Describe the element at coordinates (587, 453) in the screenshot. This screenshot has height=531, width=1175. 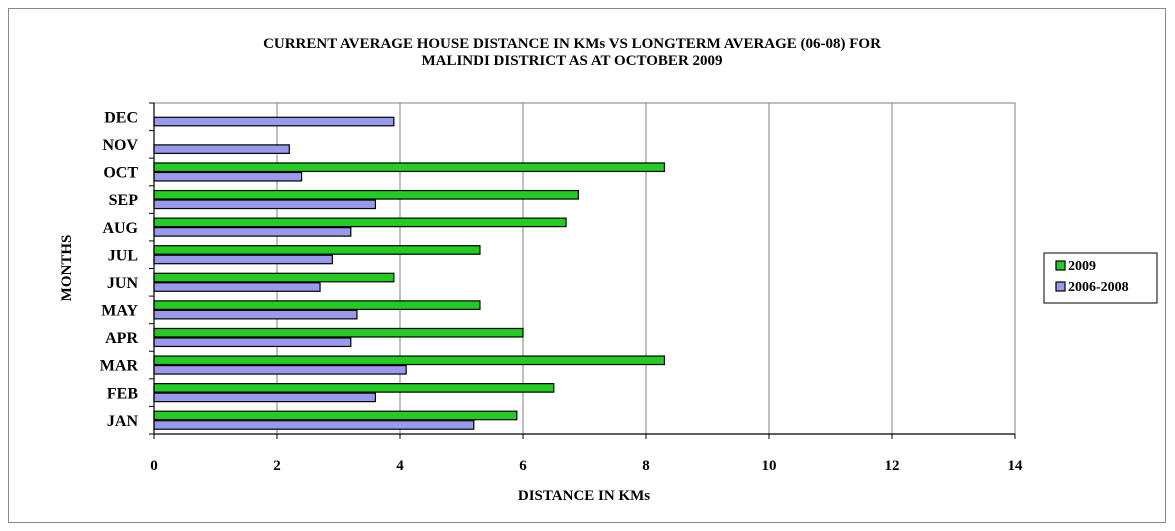
I see `x-axis: 0 2 4 6 8 10 12 14` at that location.